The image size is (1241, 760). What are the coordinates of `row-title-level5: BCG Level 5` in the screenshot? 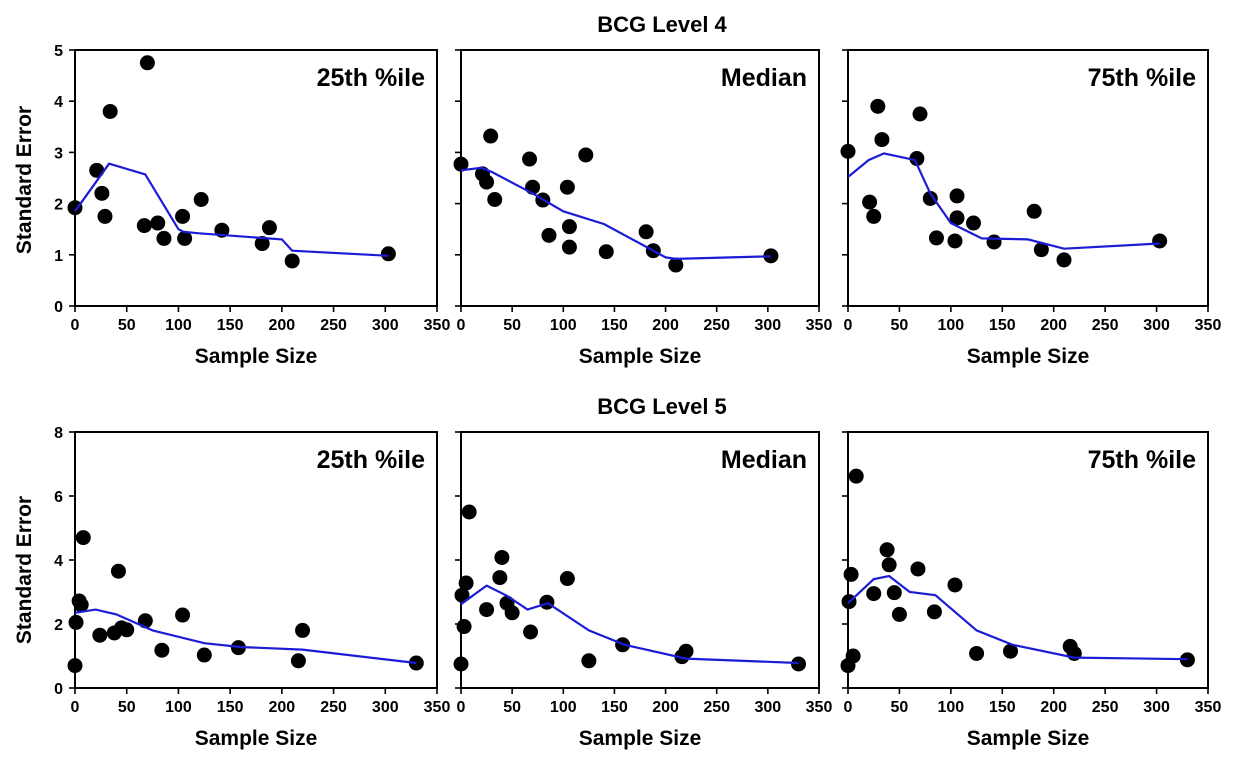 It's located at (662, 406).